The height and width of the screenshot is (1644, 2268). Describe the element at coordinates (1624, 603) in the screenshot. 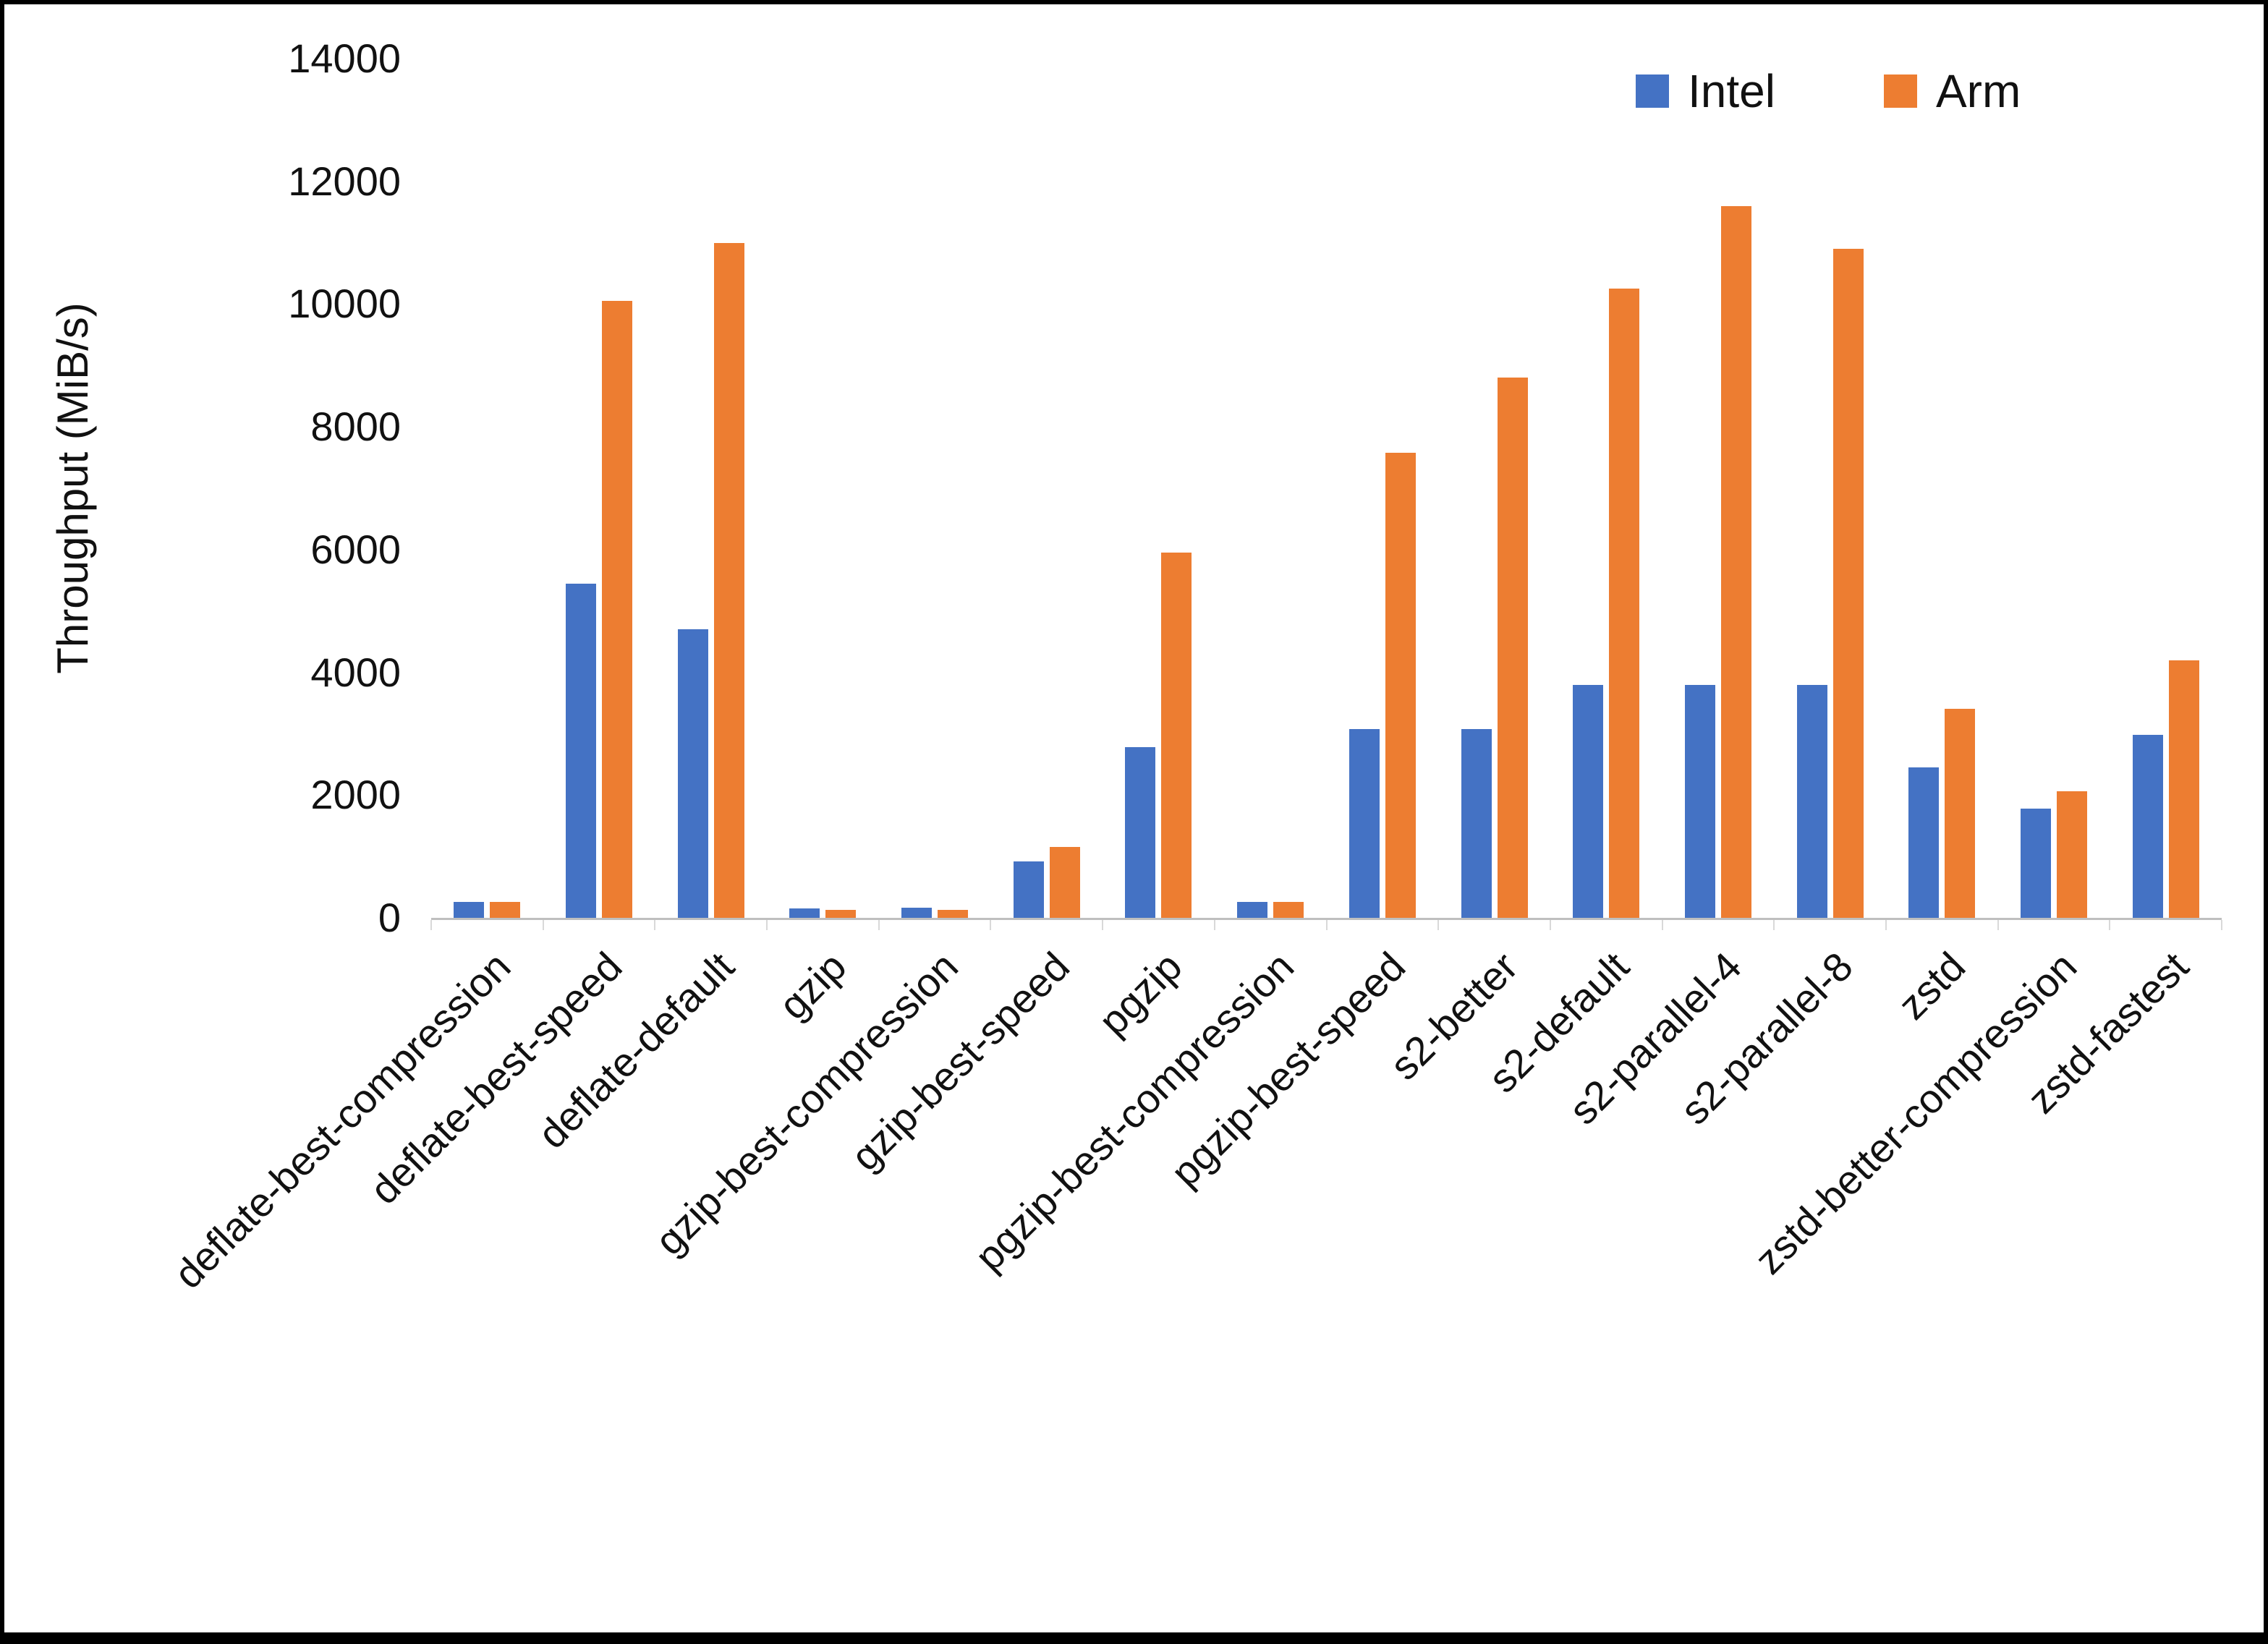

I see `bar-arm-s2-default` at that location.